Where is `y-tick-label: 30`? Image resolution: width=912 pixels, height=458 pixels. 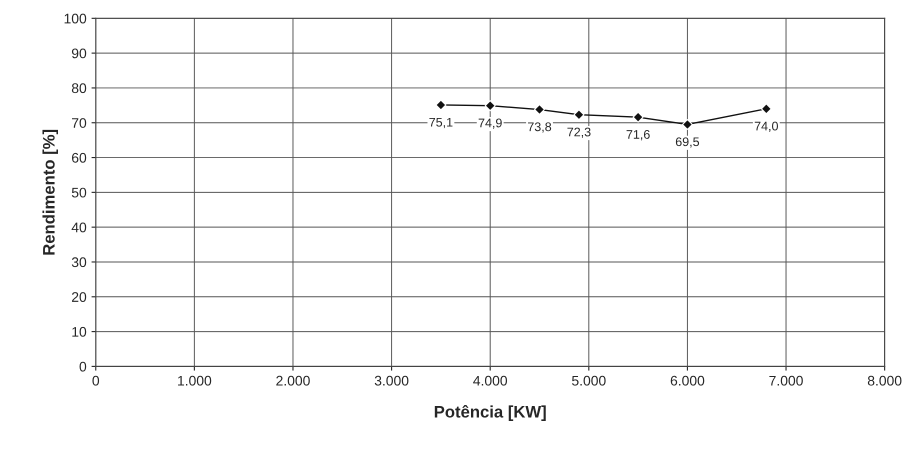 y-tick-label: 30 is located at coordinates (79, 262).